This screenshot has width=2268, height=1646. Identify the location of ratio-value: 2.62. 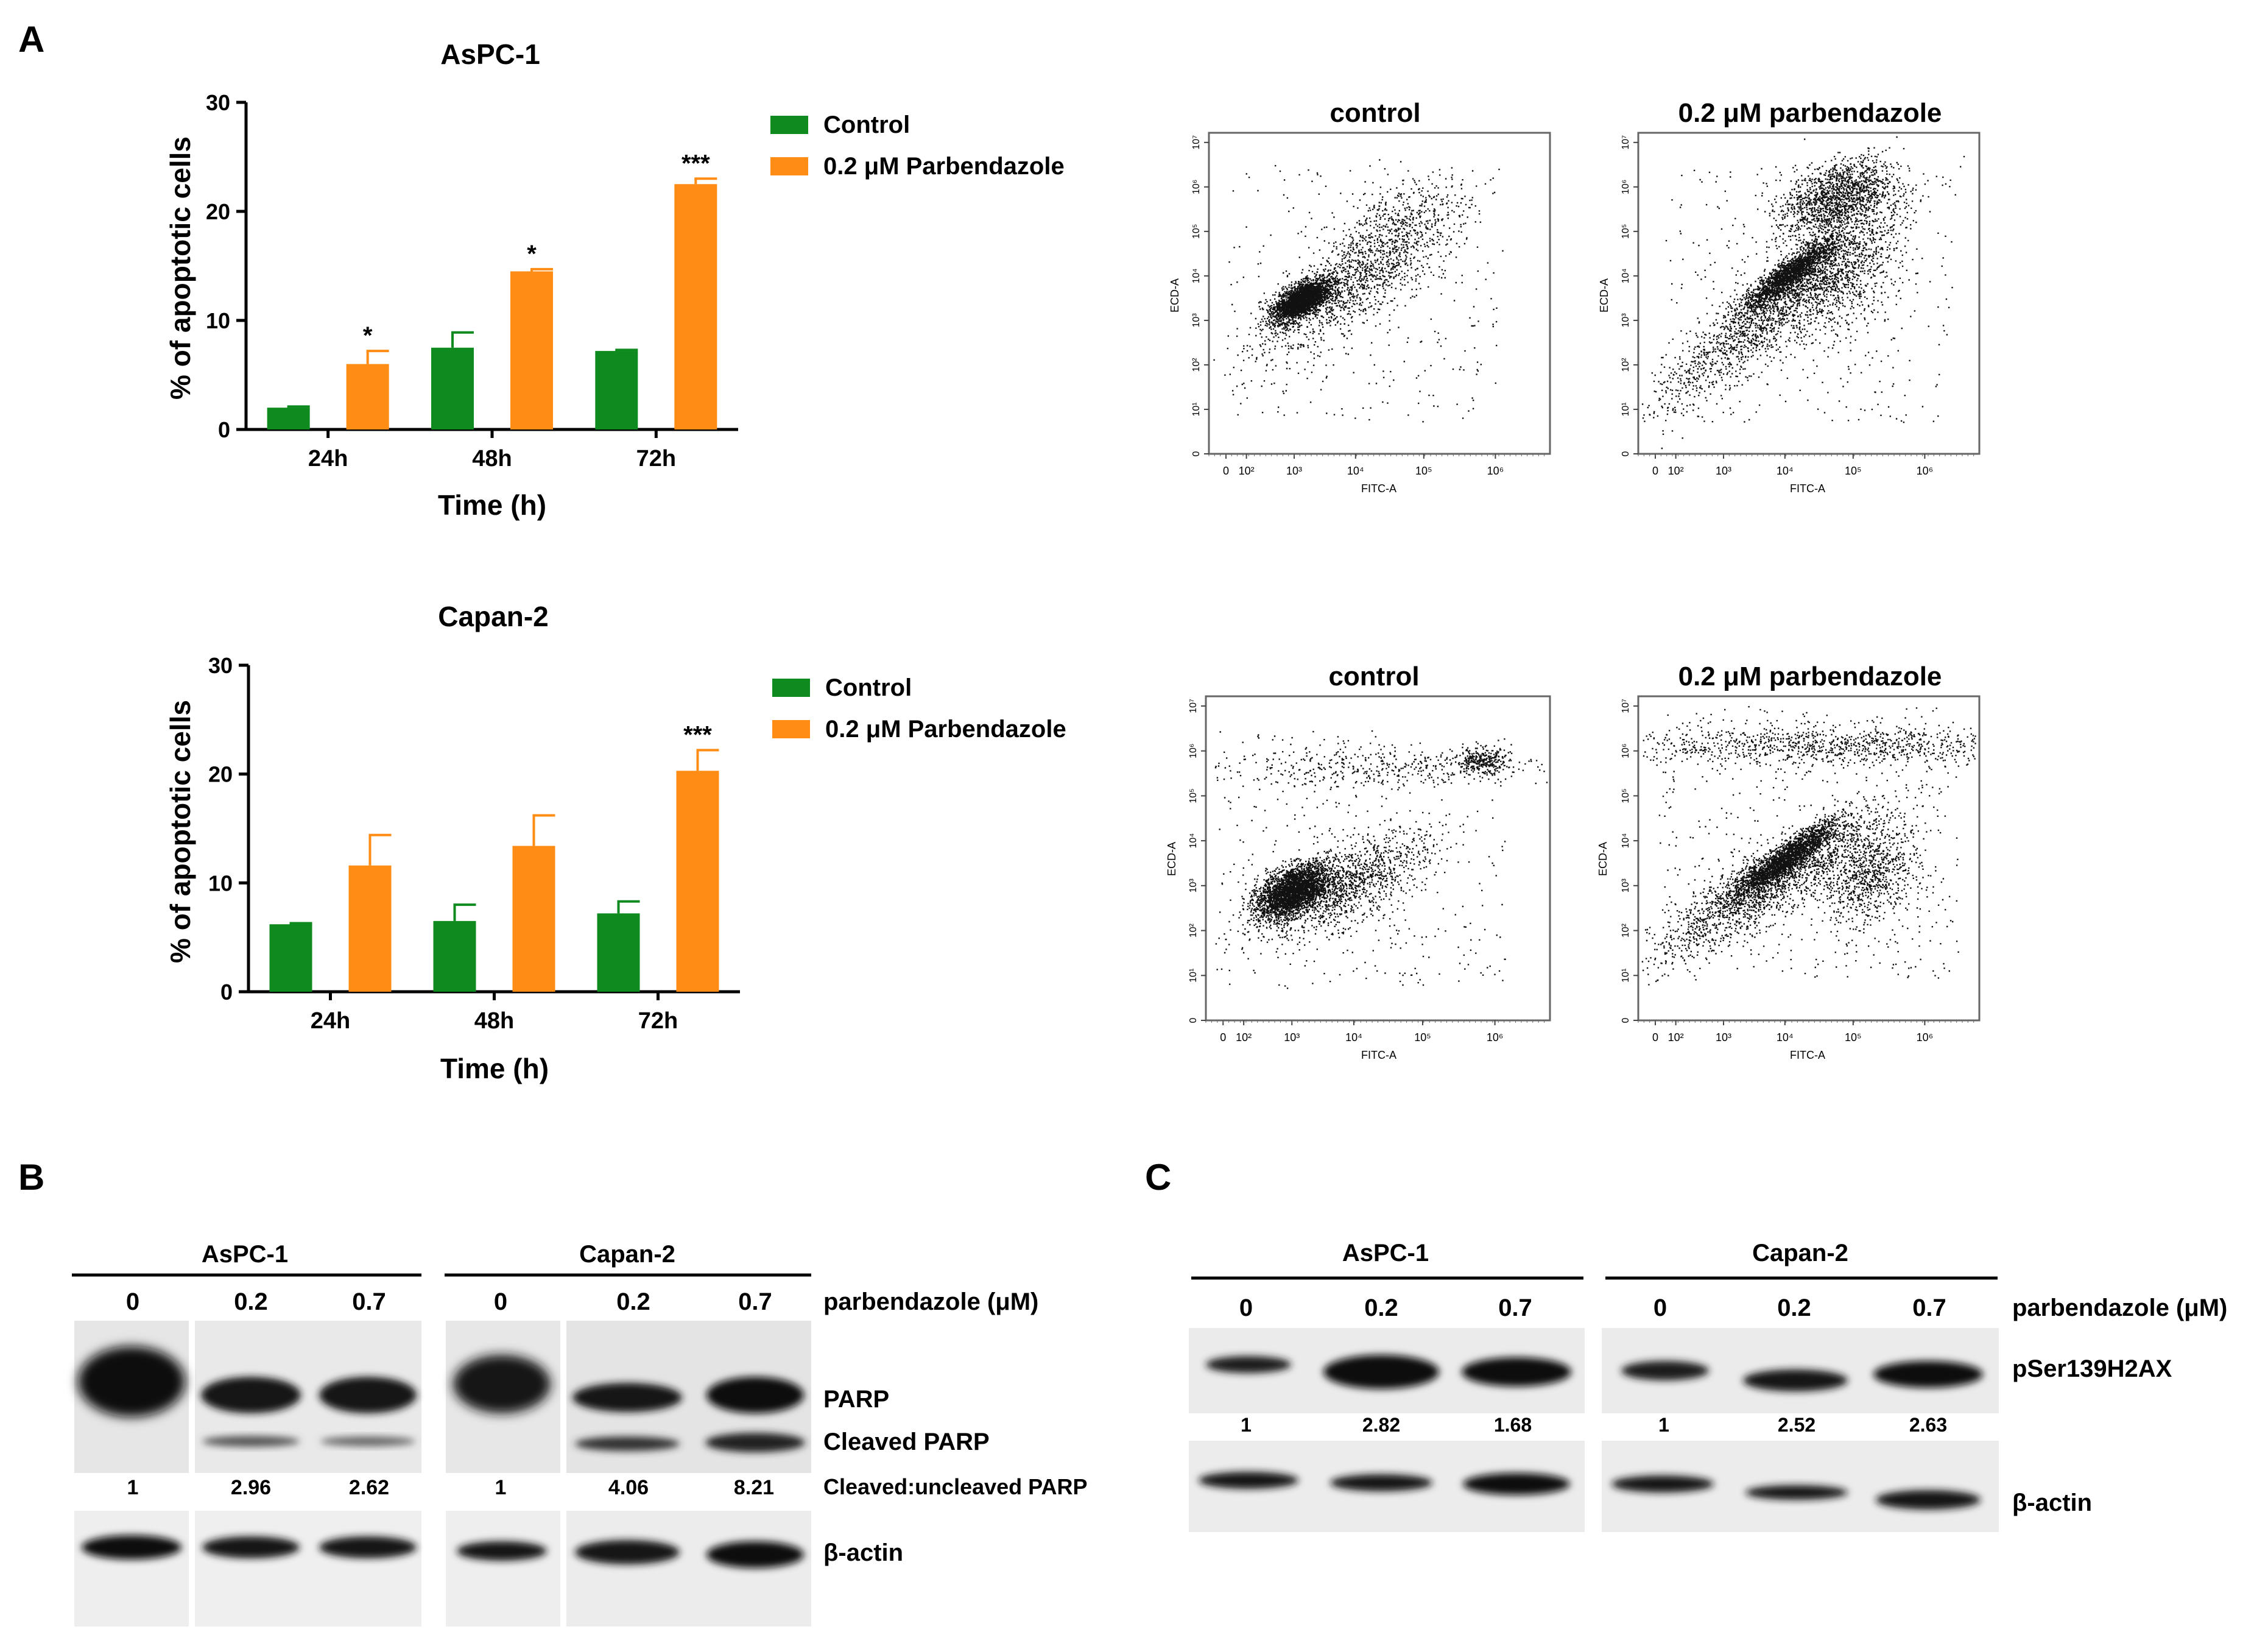
(369, 1487).